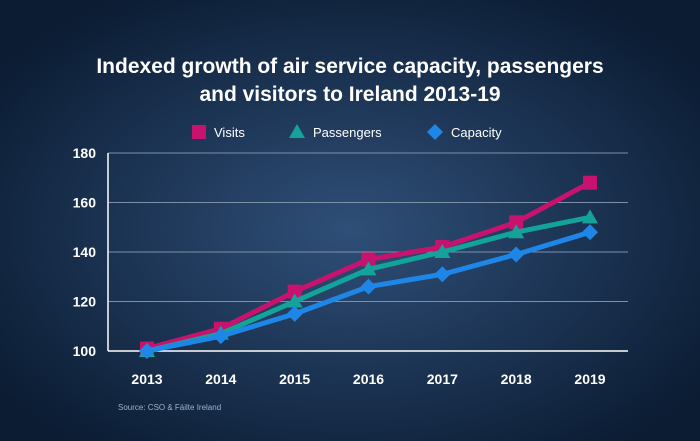 The height and width of the screenshot is (441, 700). What do you see at coordinates (220, 379) in the screenshot?
I see `x-tick-label: 2014` at bounding box center [220, 379].